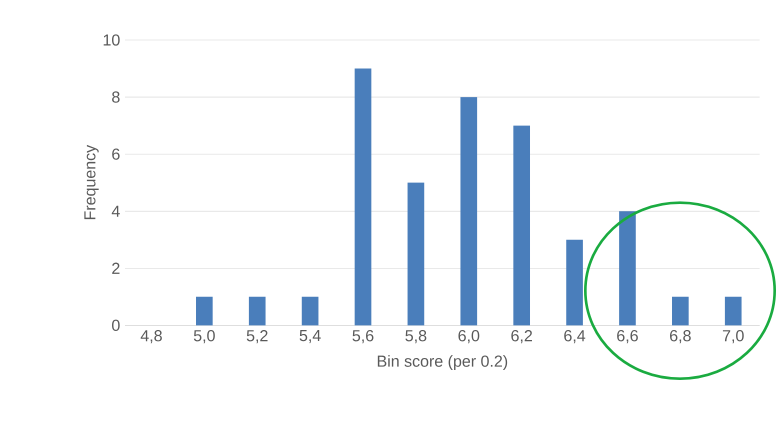  Describe the element at coordinates (363, 337) in the screenshot. I see `x-tick-label: 5,6` at that location.